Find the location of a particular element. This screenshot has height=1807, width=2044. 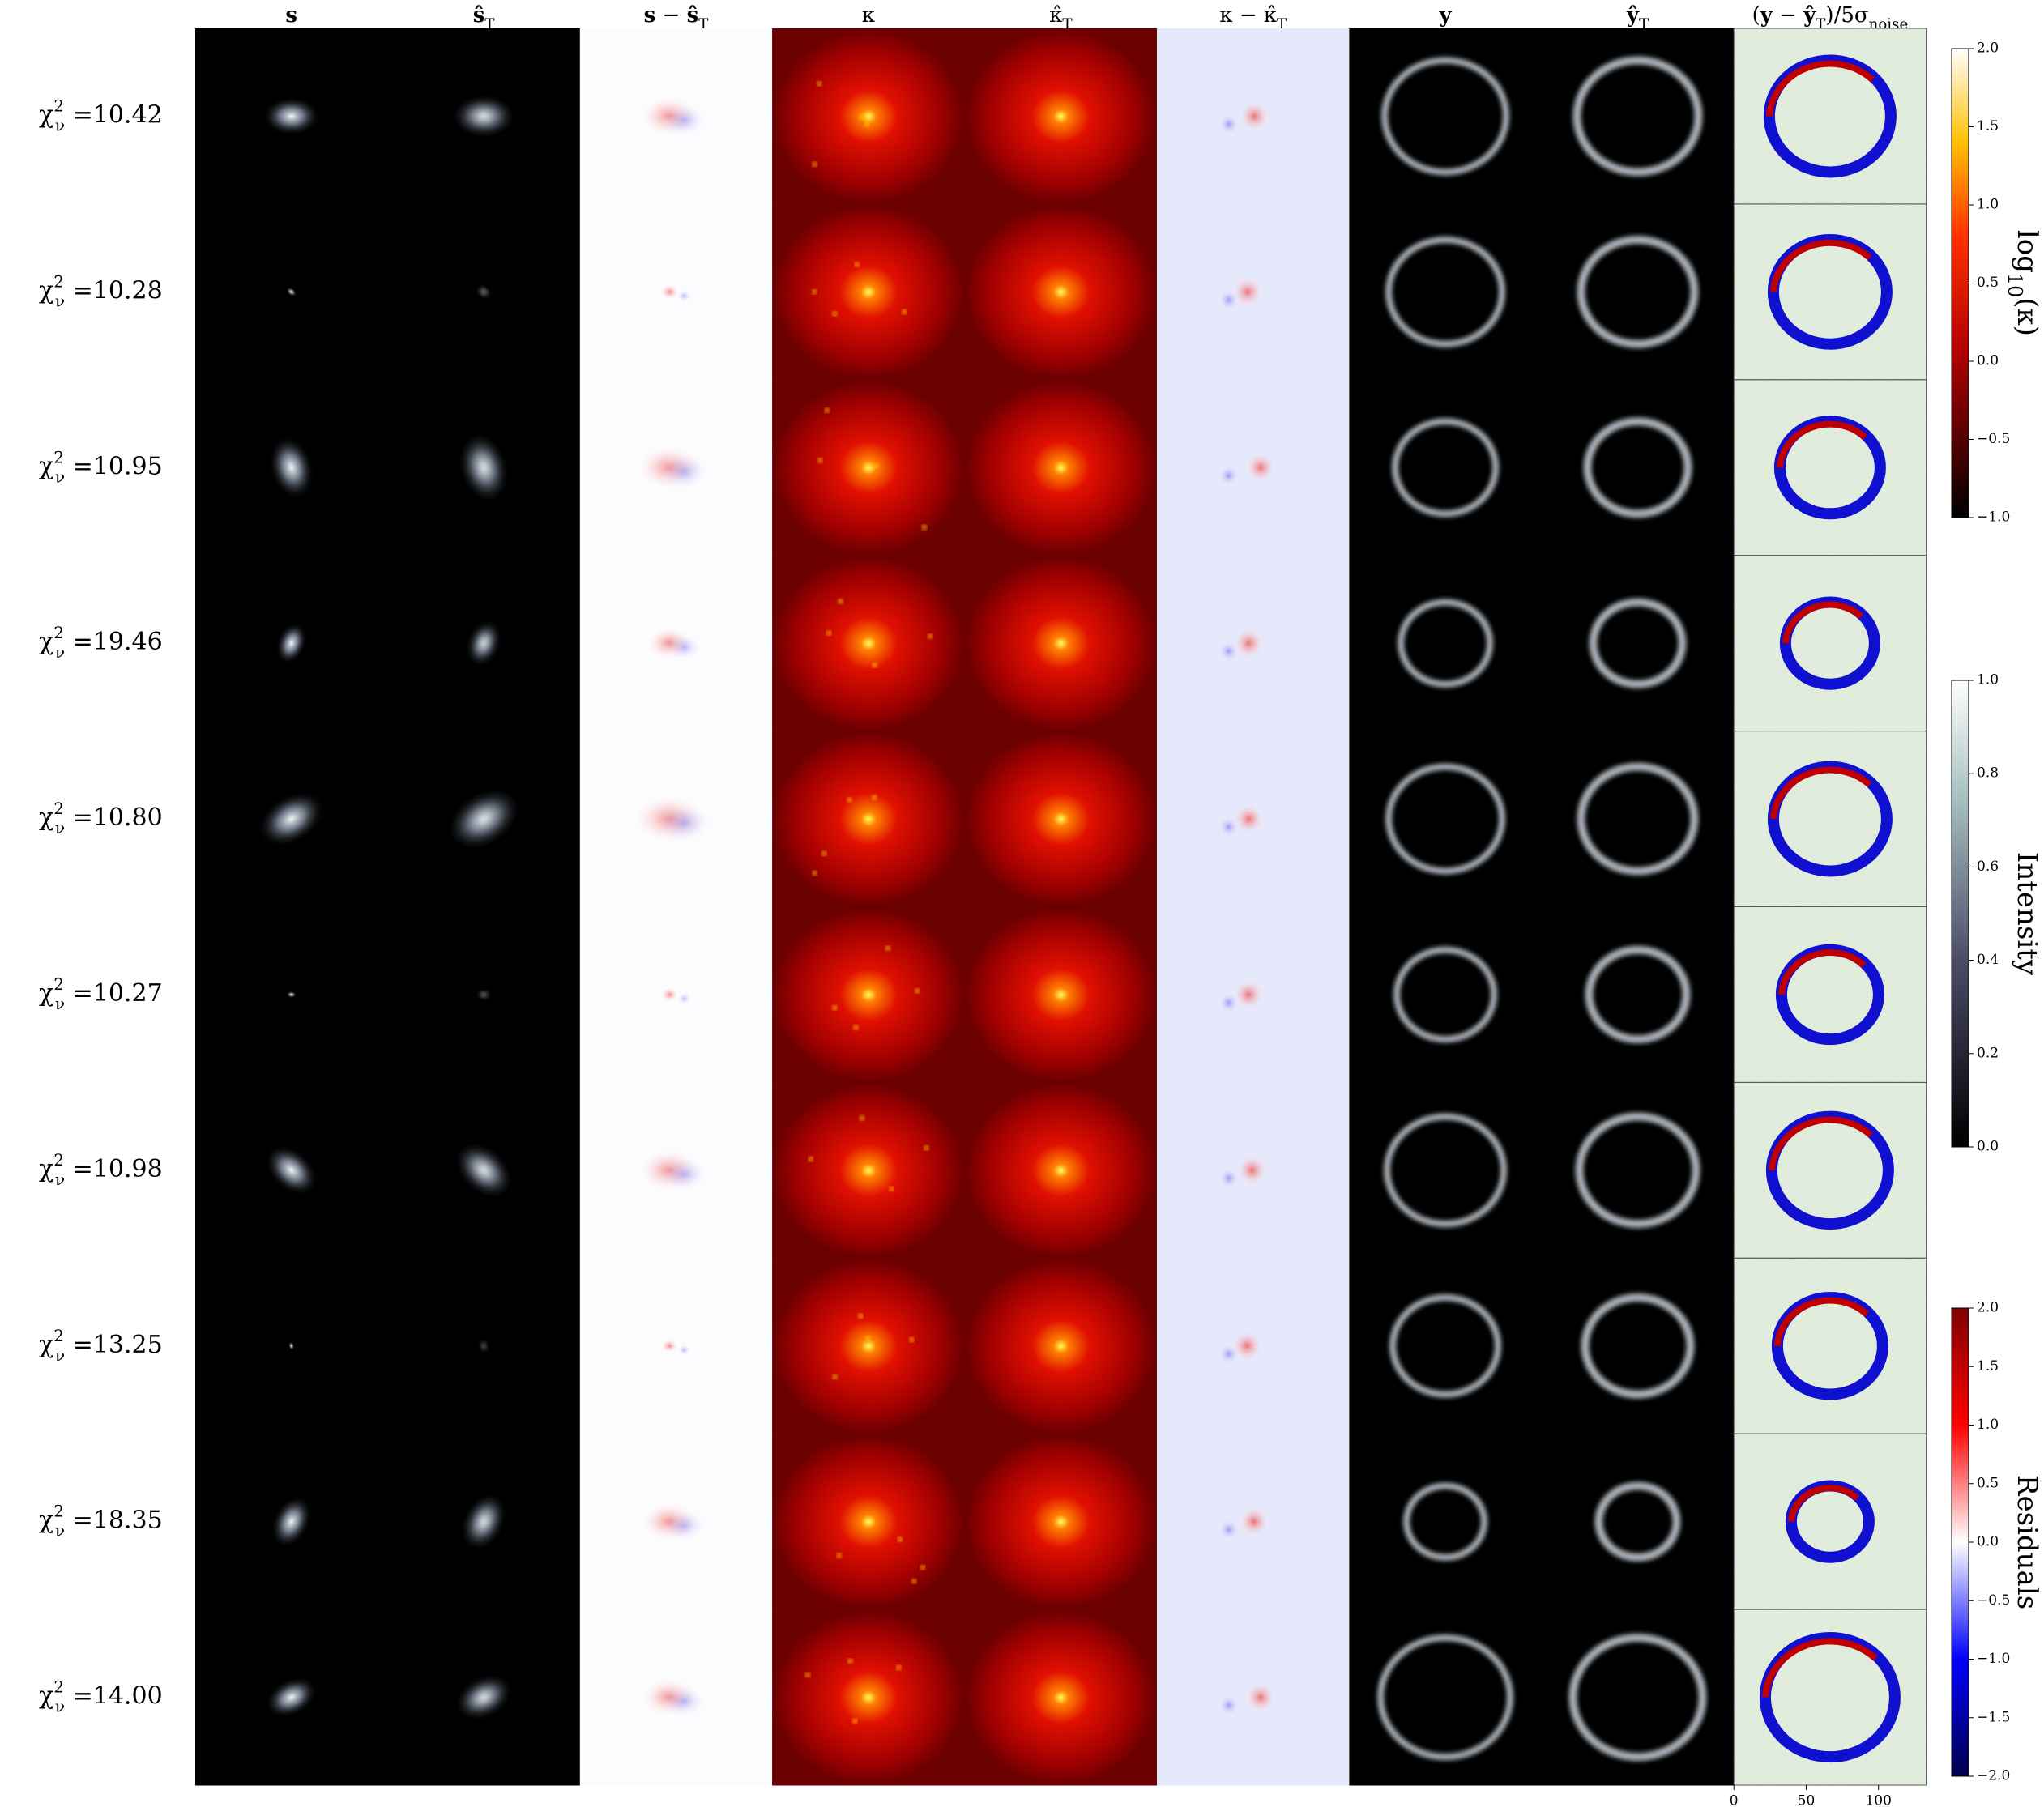

chi-value: 10.42 is located at coordinates (128, 114).